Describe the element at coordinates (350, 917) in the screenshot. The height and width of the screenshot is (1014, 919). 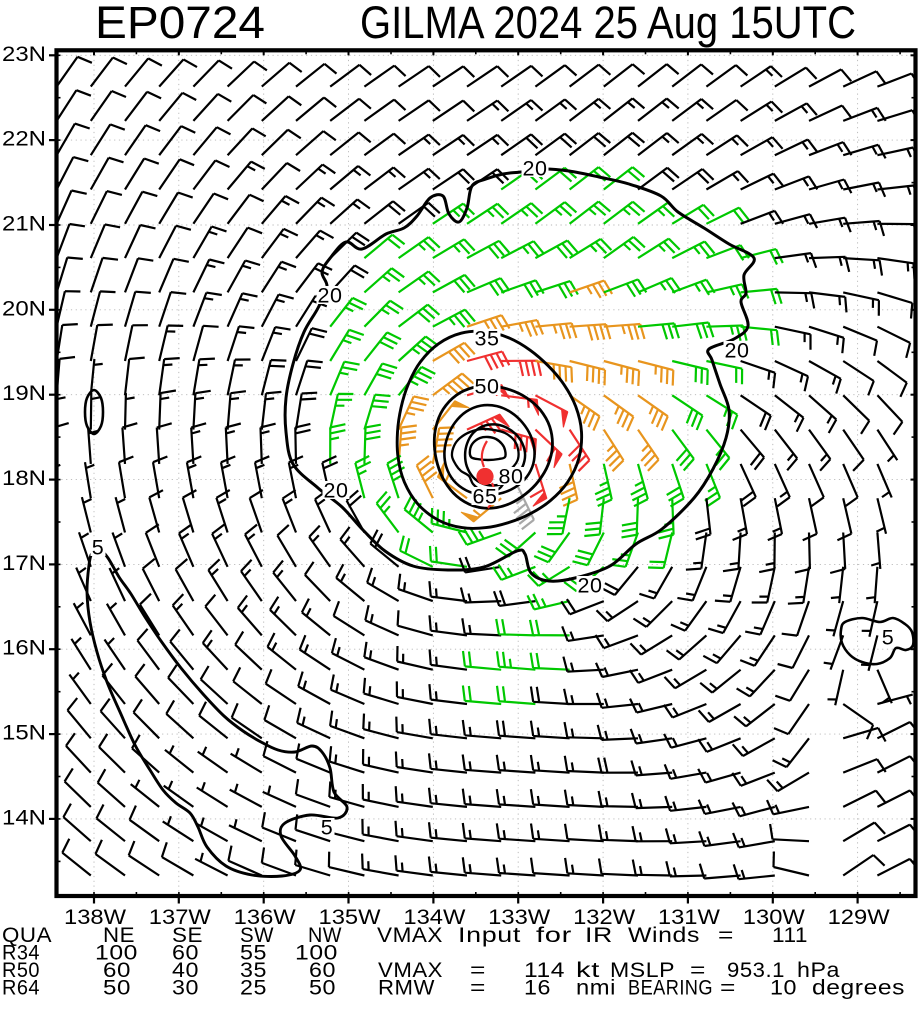
I see `svg-text: 135W` at that location.